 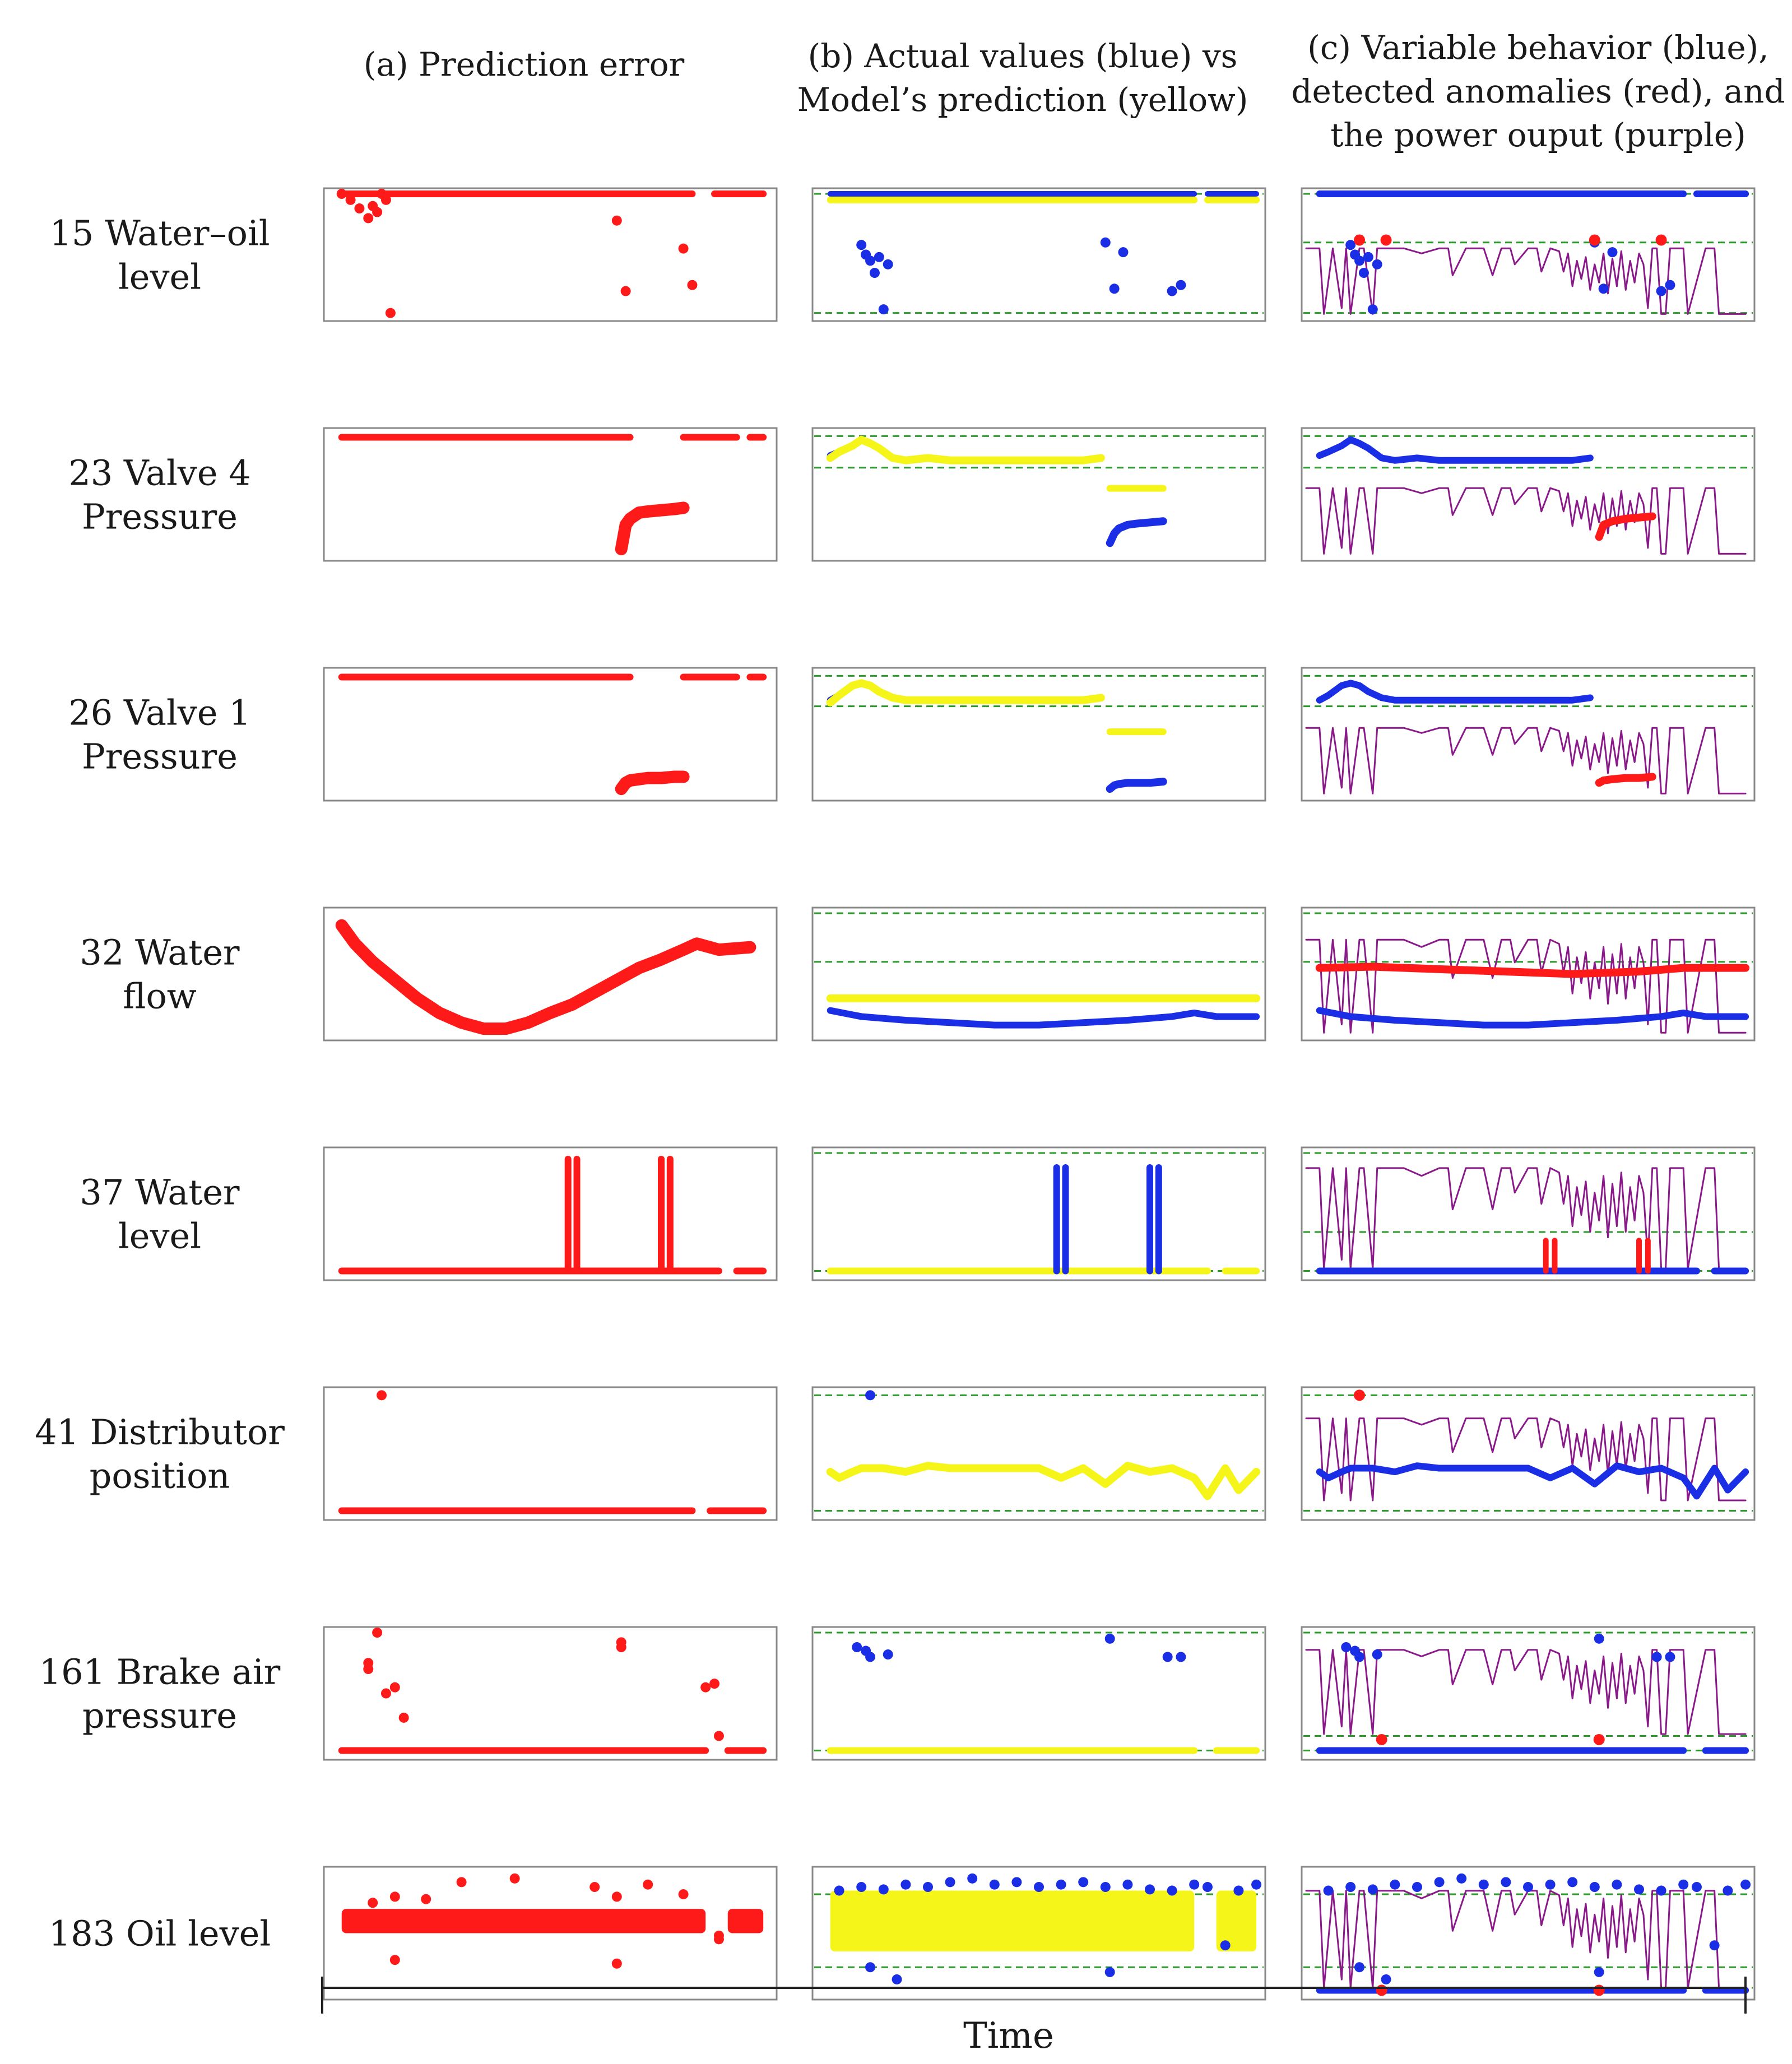 What do you see at coordinates (159, 1715) in the screenshot?
I see `row-label-line: pressure` at bounding box center [159, 1715].